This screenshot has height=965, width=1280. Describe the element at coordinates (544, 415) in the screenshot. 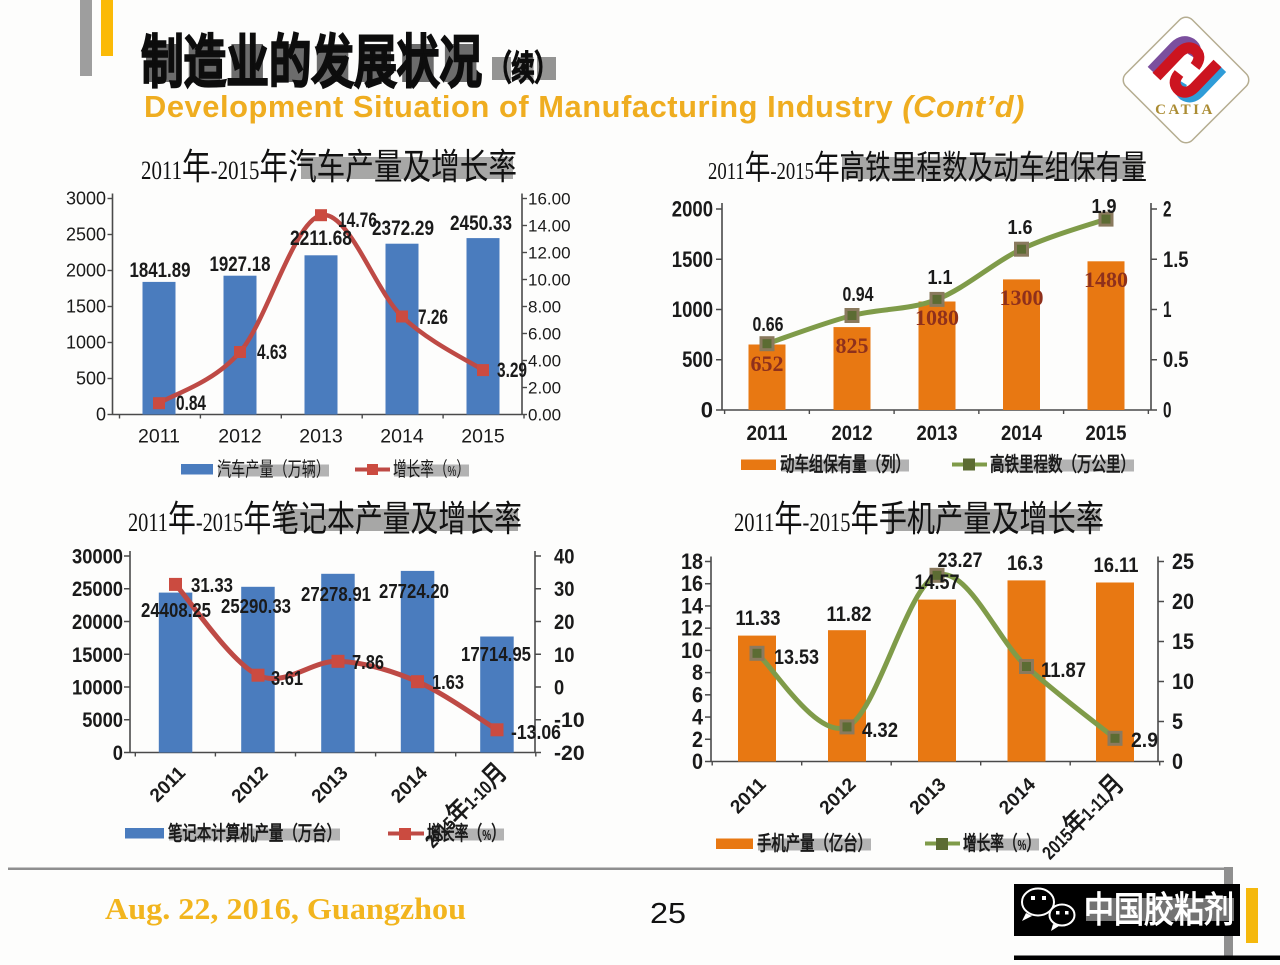

I see `svg-text: 0.00` at that location.